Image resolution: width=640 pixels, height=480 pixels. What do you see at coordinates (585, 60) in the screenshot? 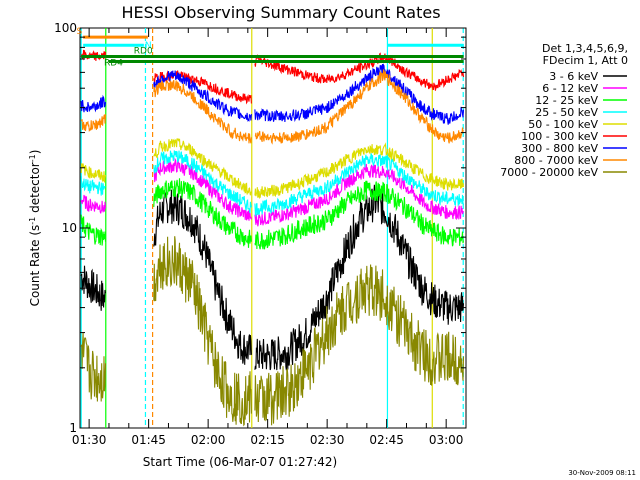
I see `legend-header-line-2: FDecim 1, Att 0` at bounding box center [585, 60].